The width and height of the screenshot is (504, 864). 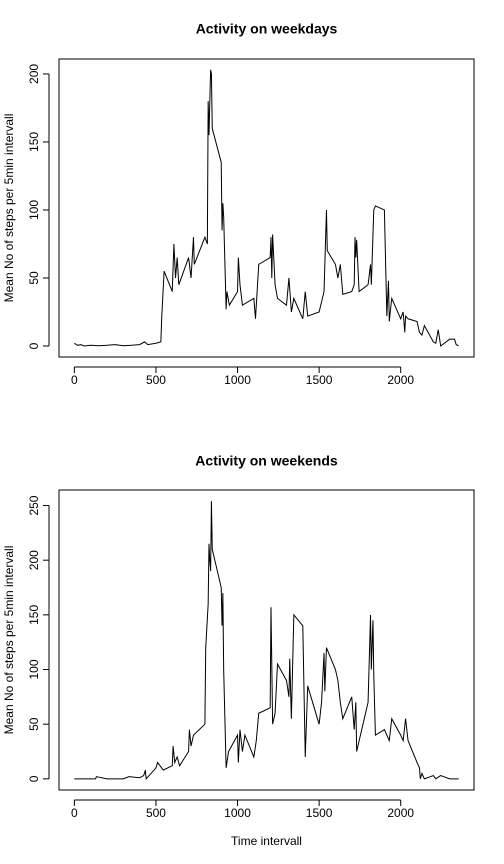 What do you see at coordinates (266, 461) in the screenshot?
I see `chart-title: Activity on weekends` at bounding box center [266, 461].